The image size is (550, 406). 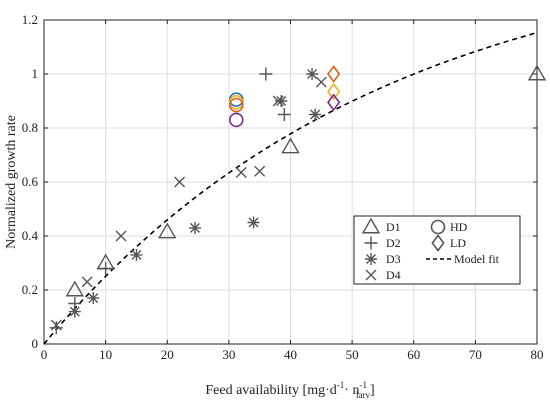 What do you see at coordinates (30, 289) in the screenshot?
I see `y-tick-label: 0.2` at bounding box center [30, 289].